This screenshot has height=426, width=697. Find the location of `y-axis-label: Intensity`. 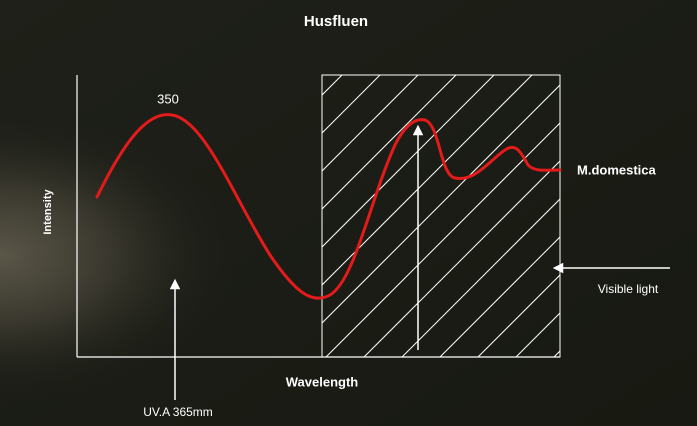

y-axis-label: Intensity is located at coordinates (48, 212).